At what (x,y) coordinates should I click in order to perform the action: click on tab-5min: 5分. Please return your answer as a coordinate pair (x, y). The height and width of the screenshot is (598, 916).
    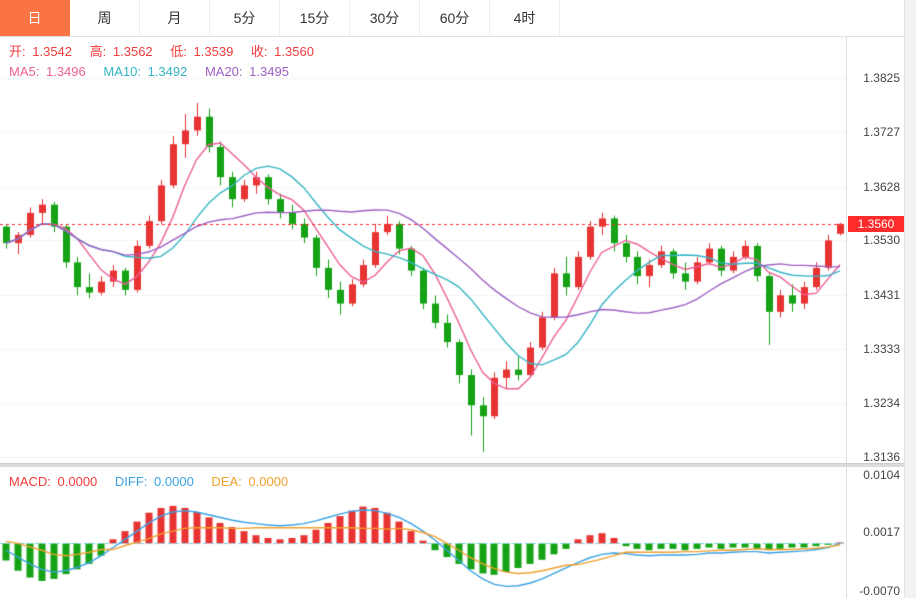
    Looking at the image, I should click on (245, 18).